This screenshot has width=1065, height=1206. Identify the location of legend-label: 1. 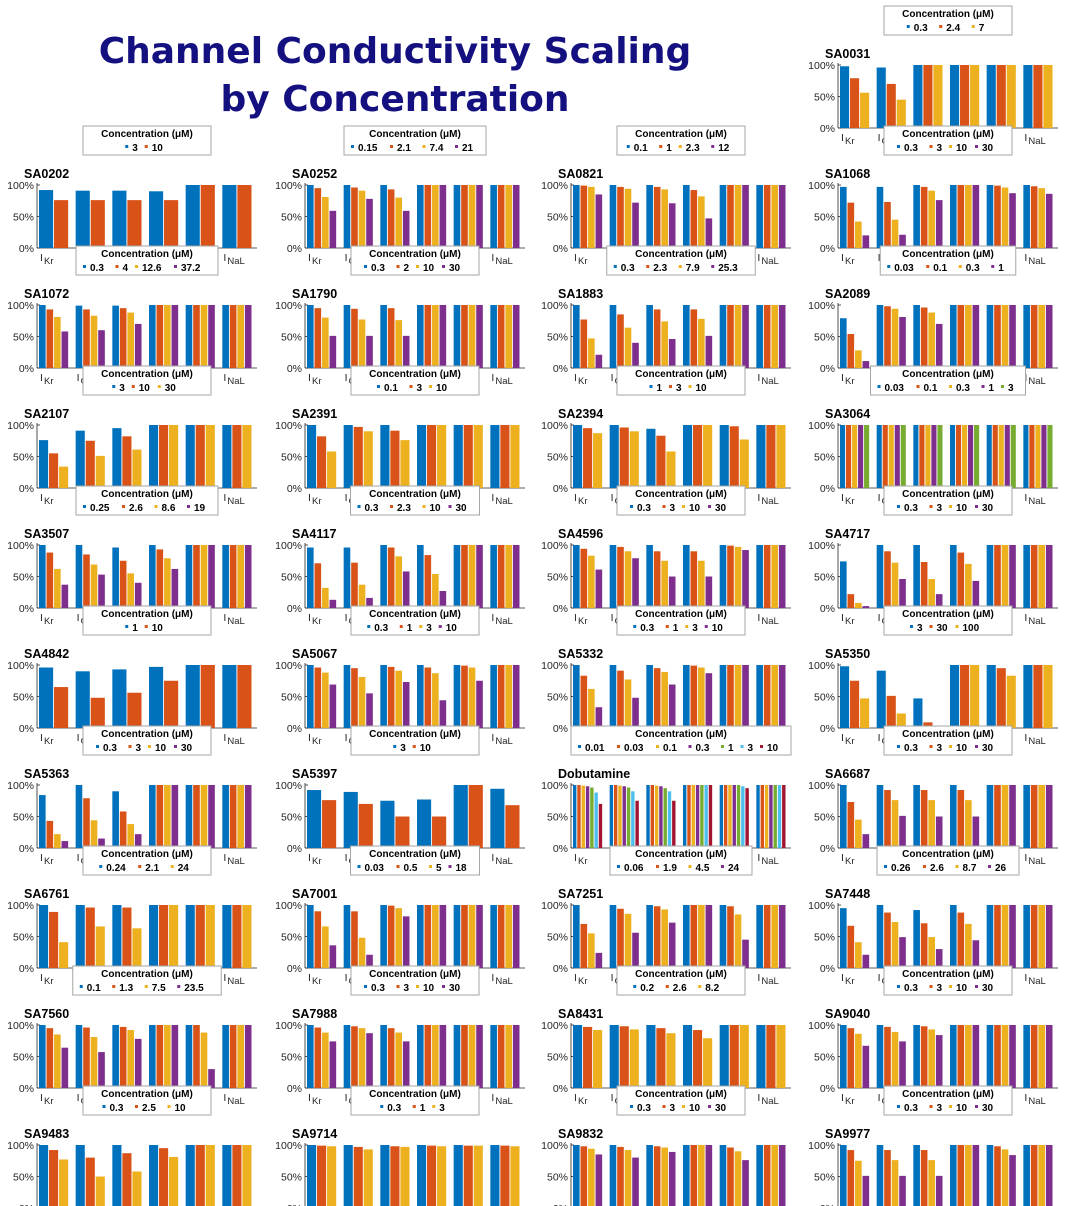
(410, 628).